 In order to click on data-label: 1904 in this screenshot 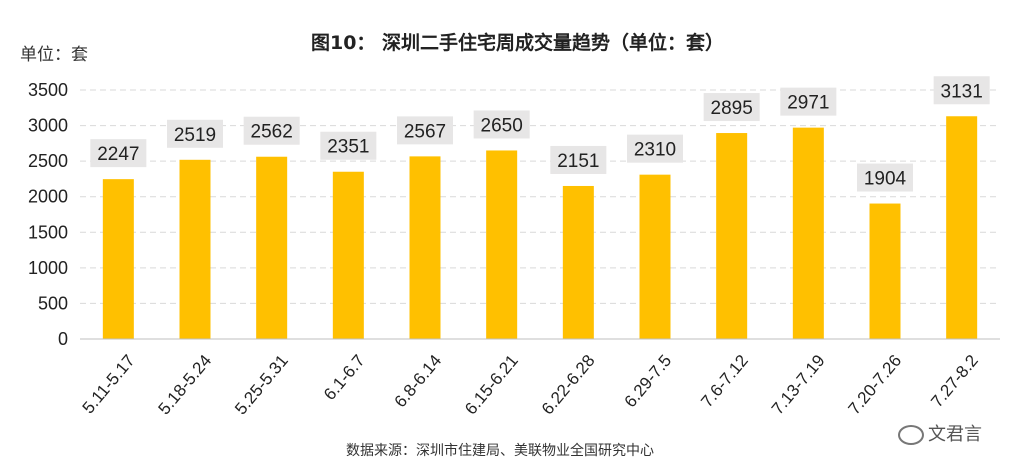, I will do `click(885, 179)`.